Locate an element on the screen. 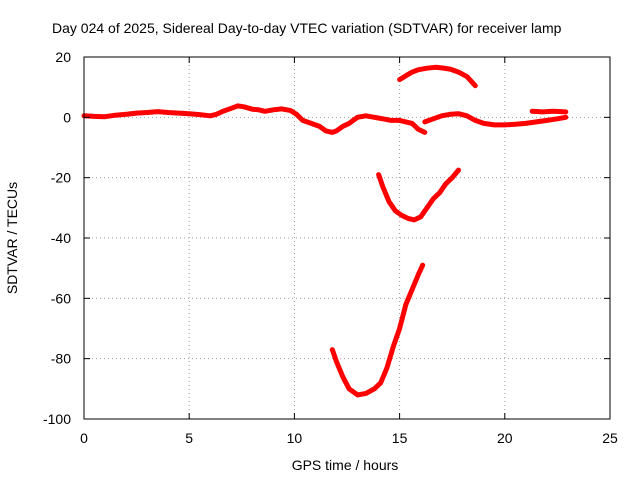  y-tick-label: -100 is located at coordinates (57, 419).